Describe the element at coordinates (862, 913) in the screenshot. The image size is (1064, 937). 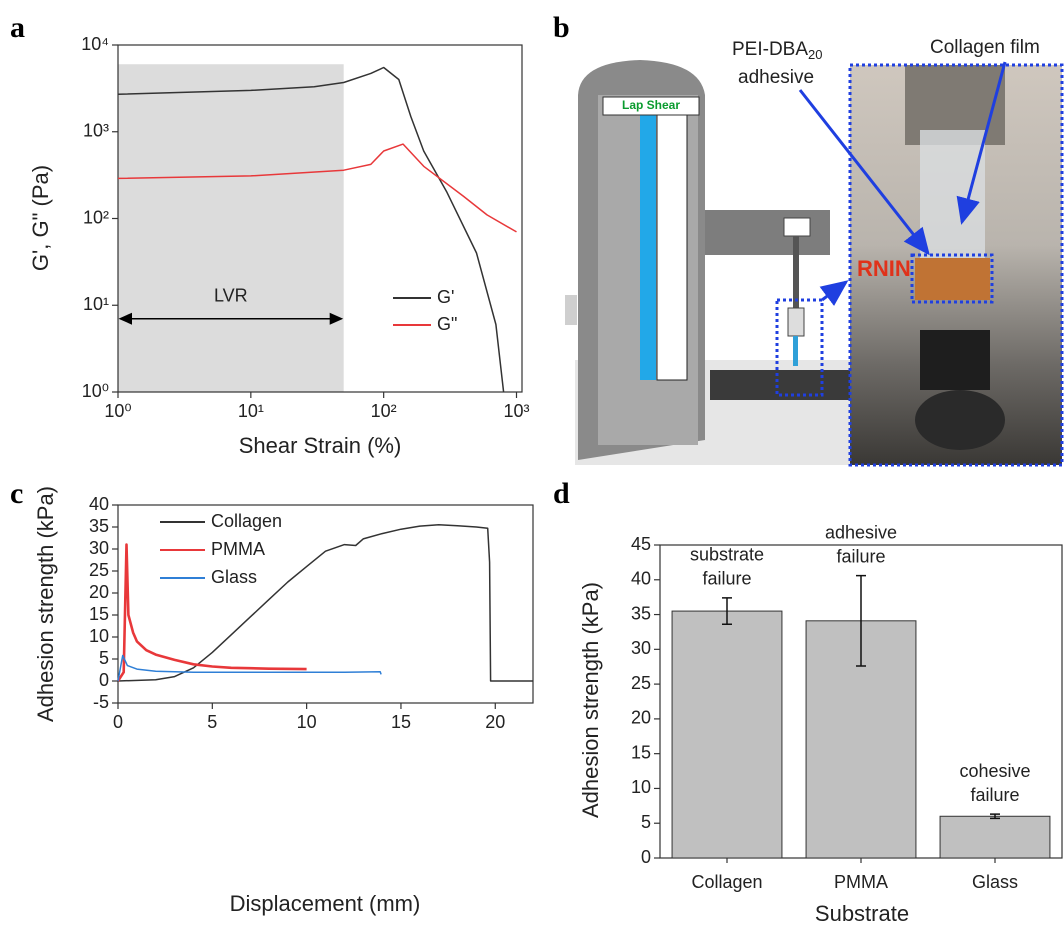
I see `x-axis-title: Substrate` at that location.